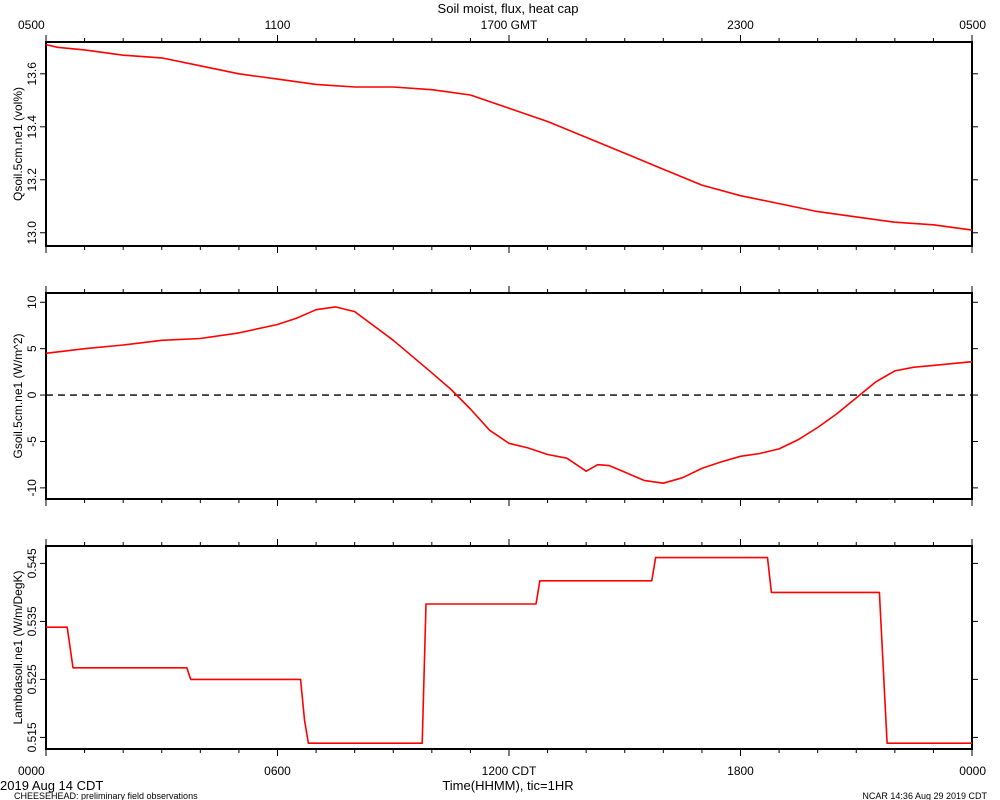 This screenshot has height=800, width=1000. I want to click on footer-right: NCAR 14:36 Aug 29 2019 CDT, so click(924, 795).